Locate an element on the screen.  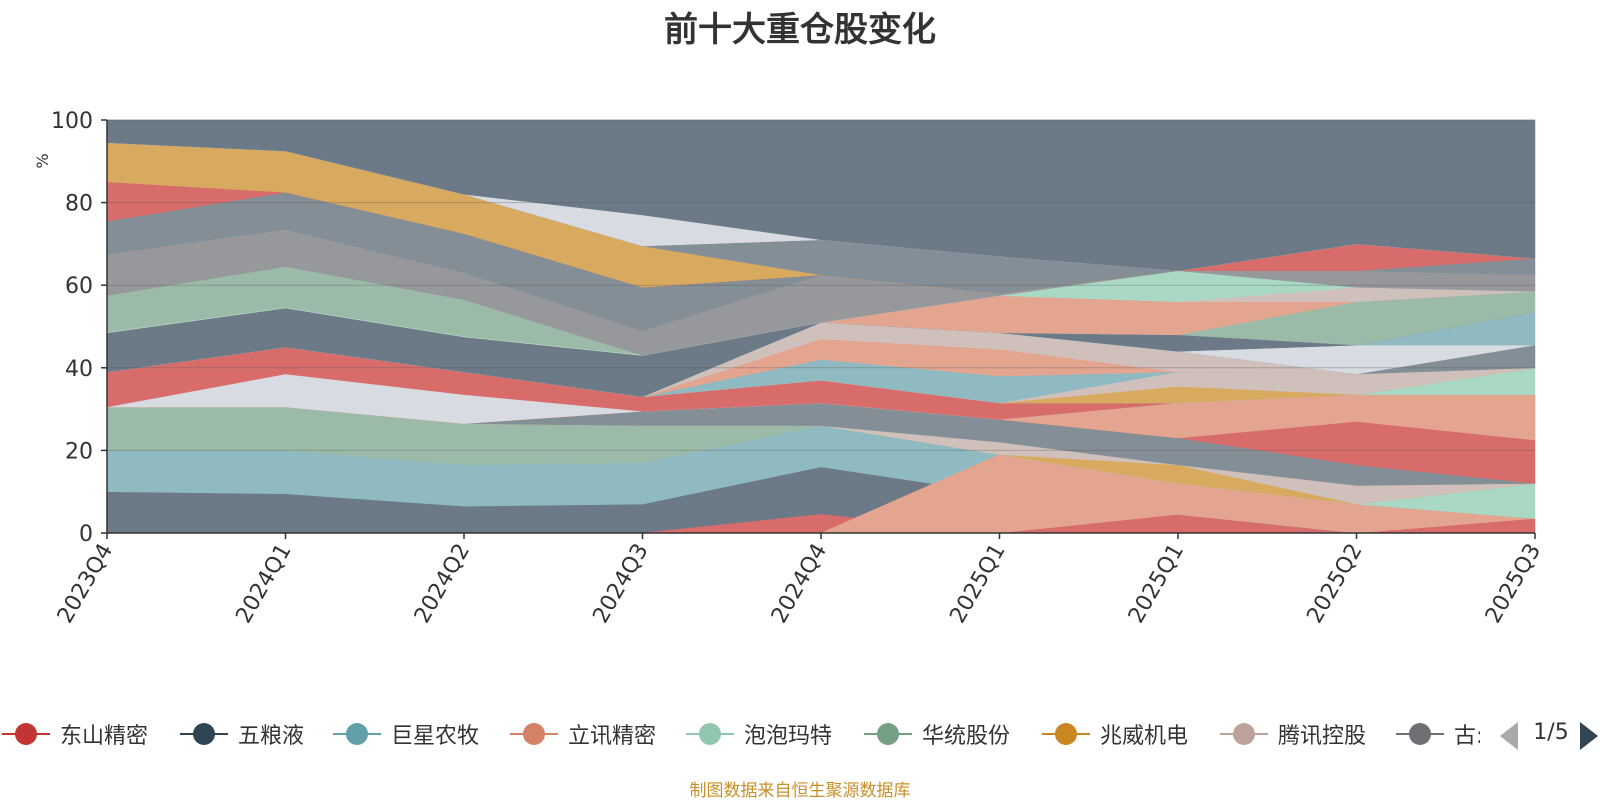
legend-label: 古: is located at coordinates (1467, 736).